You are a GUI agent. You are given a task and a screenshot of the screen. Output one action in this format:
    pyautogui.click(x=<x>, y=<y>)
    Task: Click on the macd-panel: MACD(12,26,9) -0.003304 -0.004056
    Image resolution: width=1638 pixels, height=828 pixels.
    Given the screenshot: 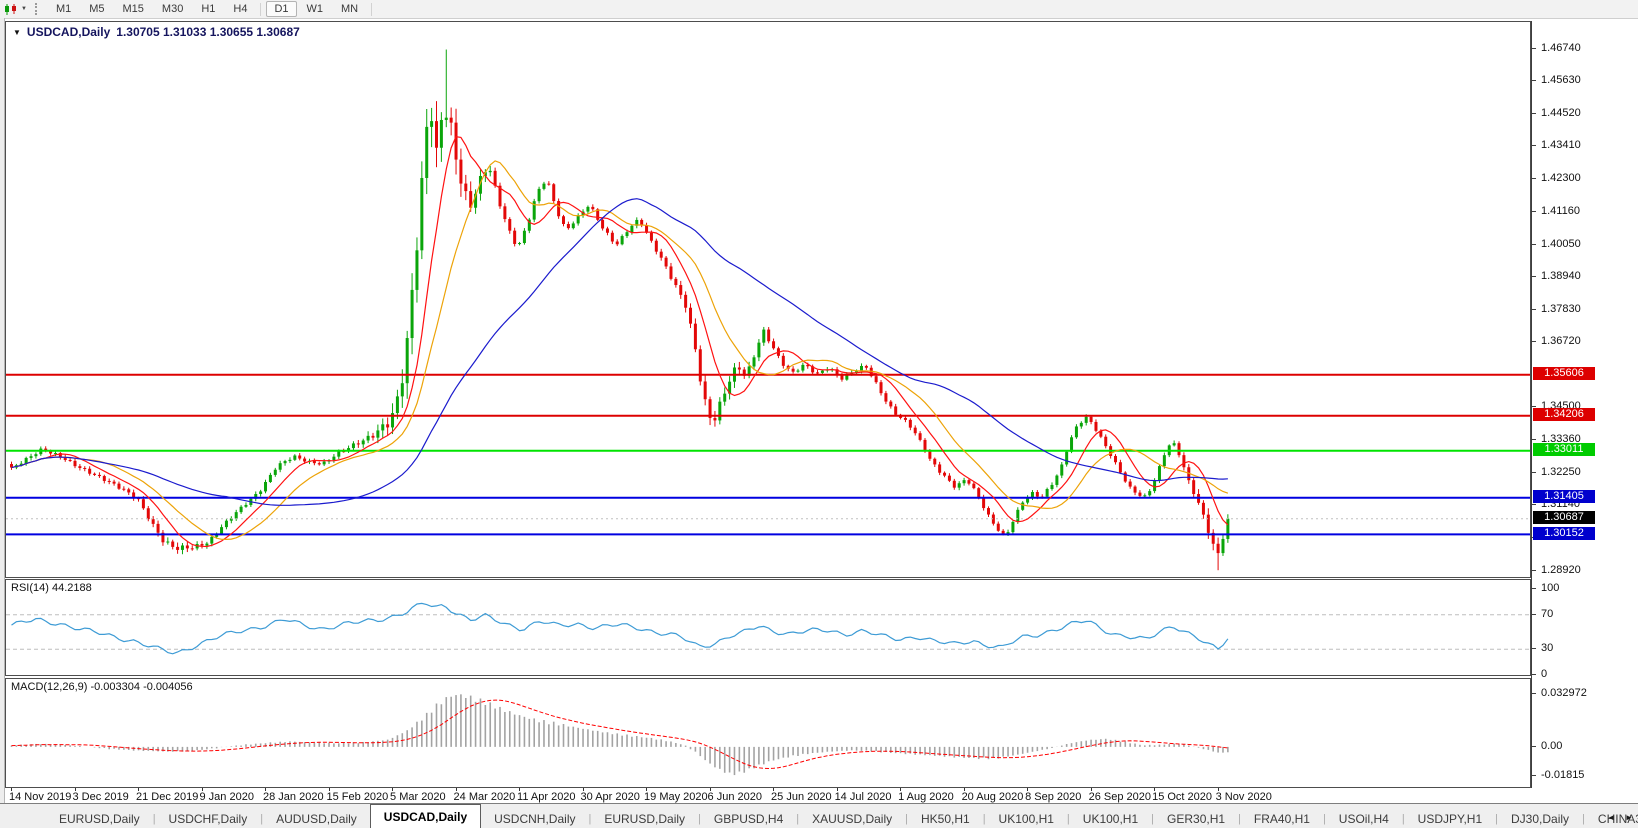 What is the action you would take?
    pyautogui.click(x=768, y=733)
    